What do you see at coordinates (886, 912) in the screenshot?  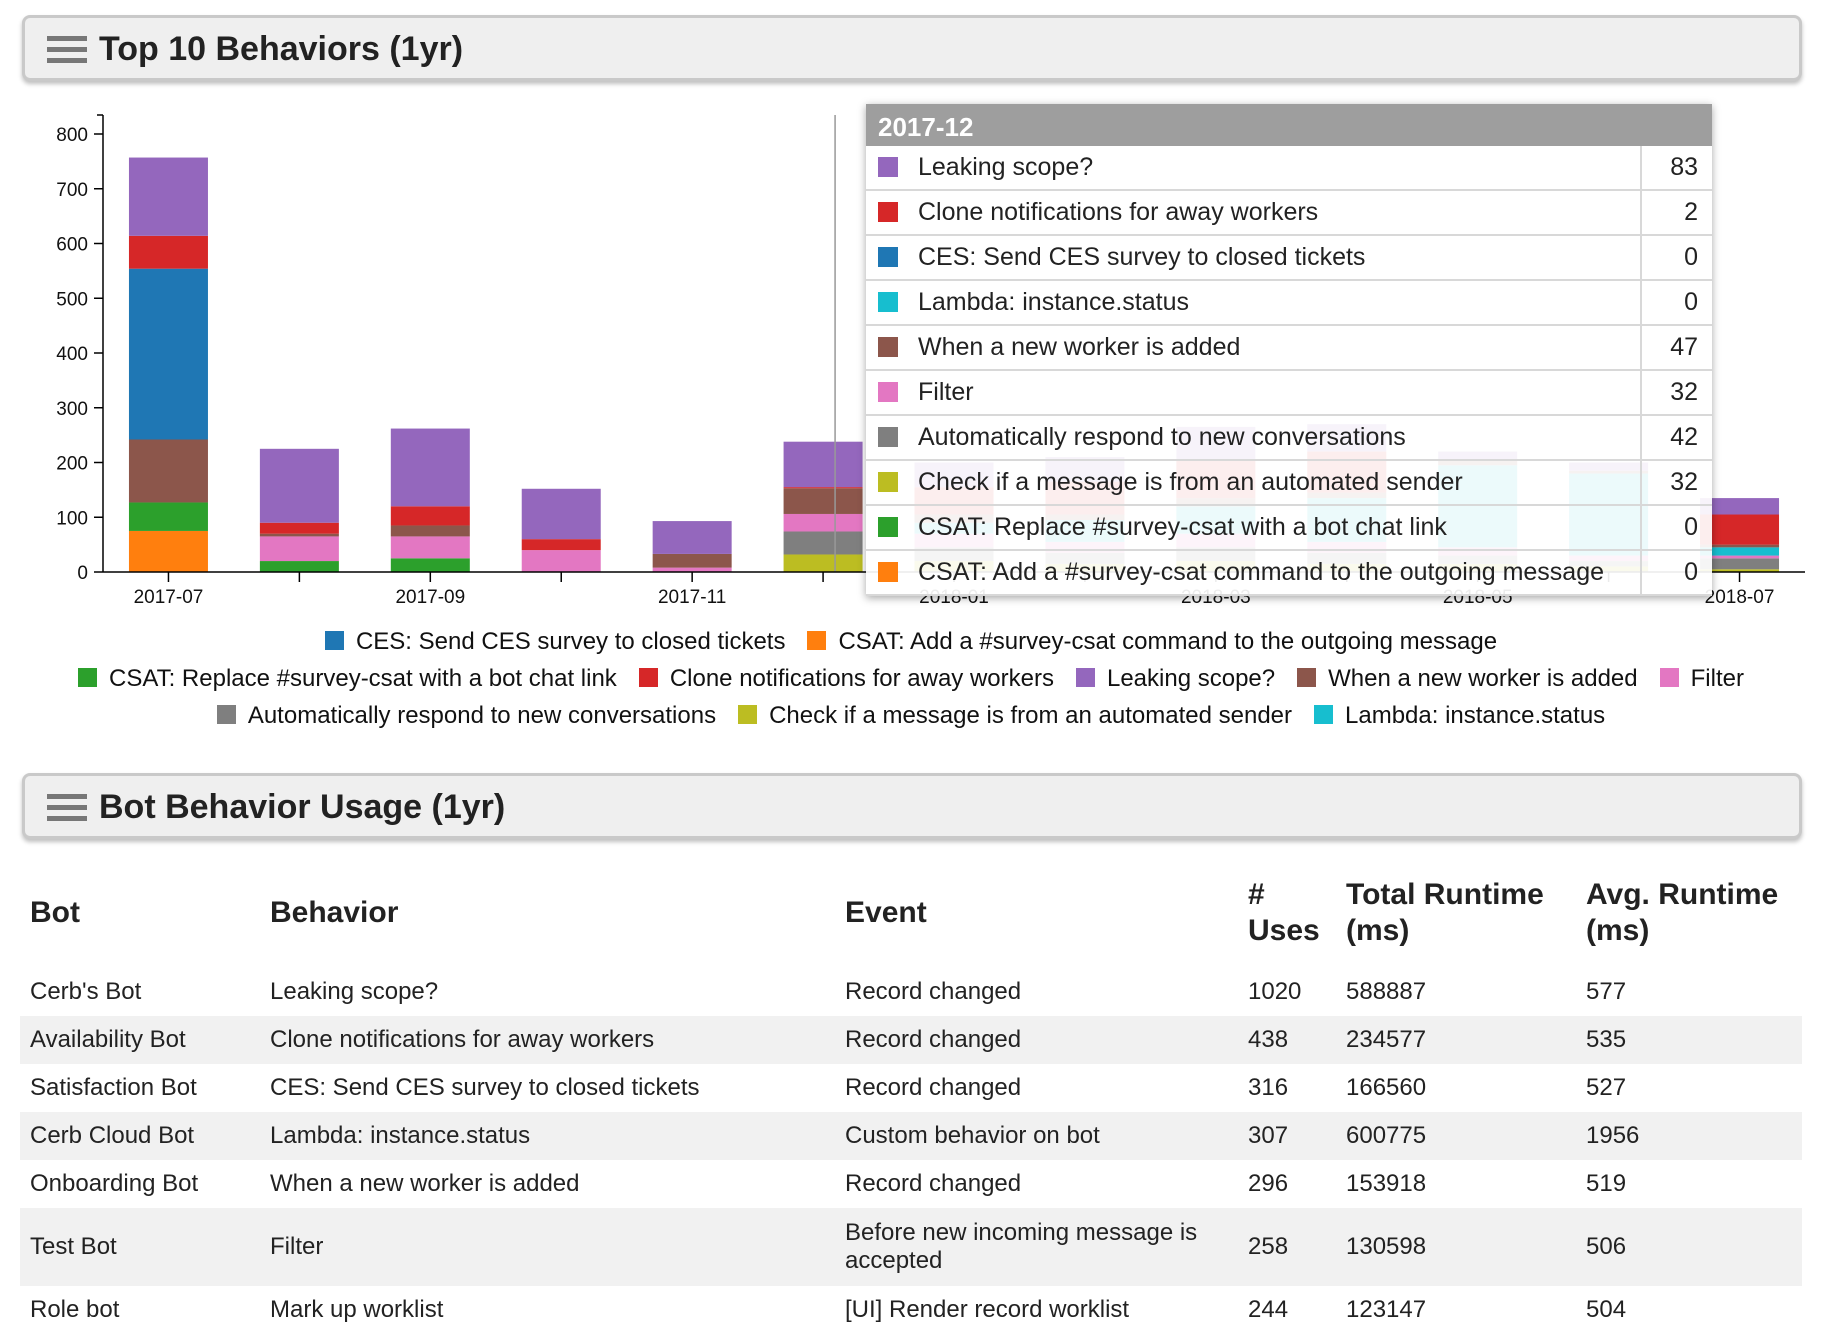 I see `column-header-event: Event` at bounding box center [886, 912].